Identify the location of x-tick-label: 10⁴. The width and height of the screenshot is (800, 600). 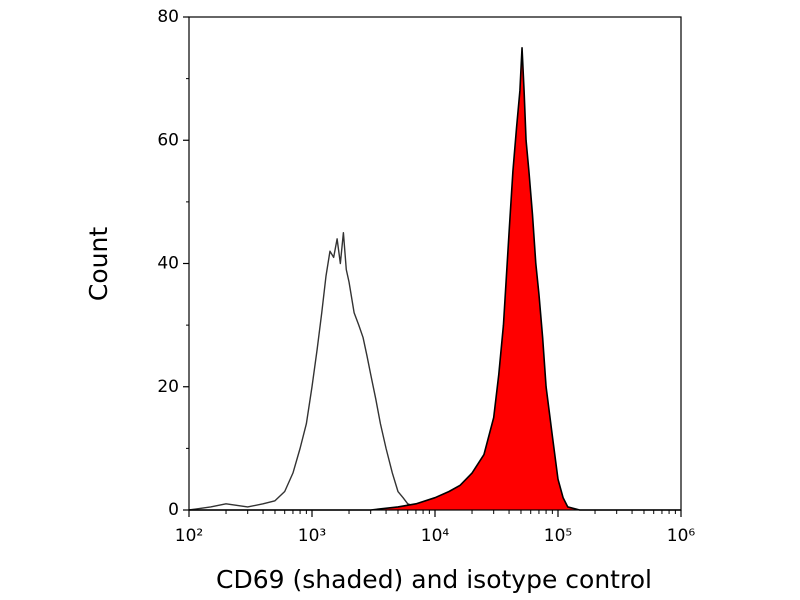
(435, 536).